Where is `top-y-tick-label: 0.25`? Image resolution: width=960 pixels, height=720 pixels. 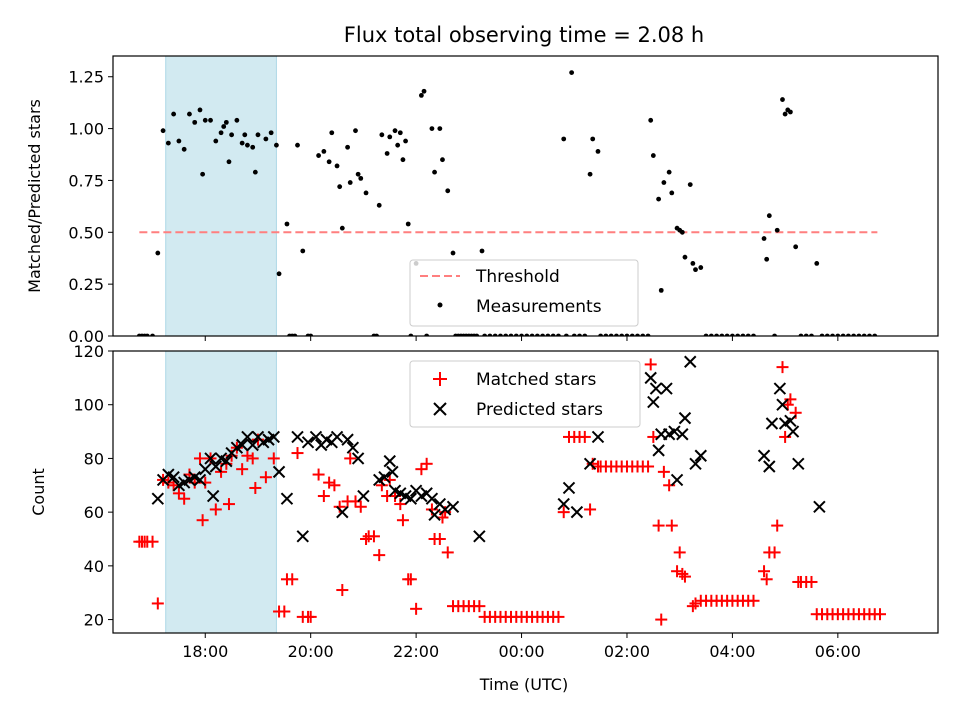 top-y-tick-label: 0.25 is located at coordinates (86, 284).